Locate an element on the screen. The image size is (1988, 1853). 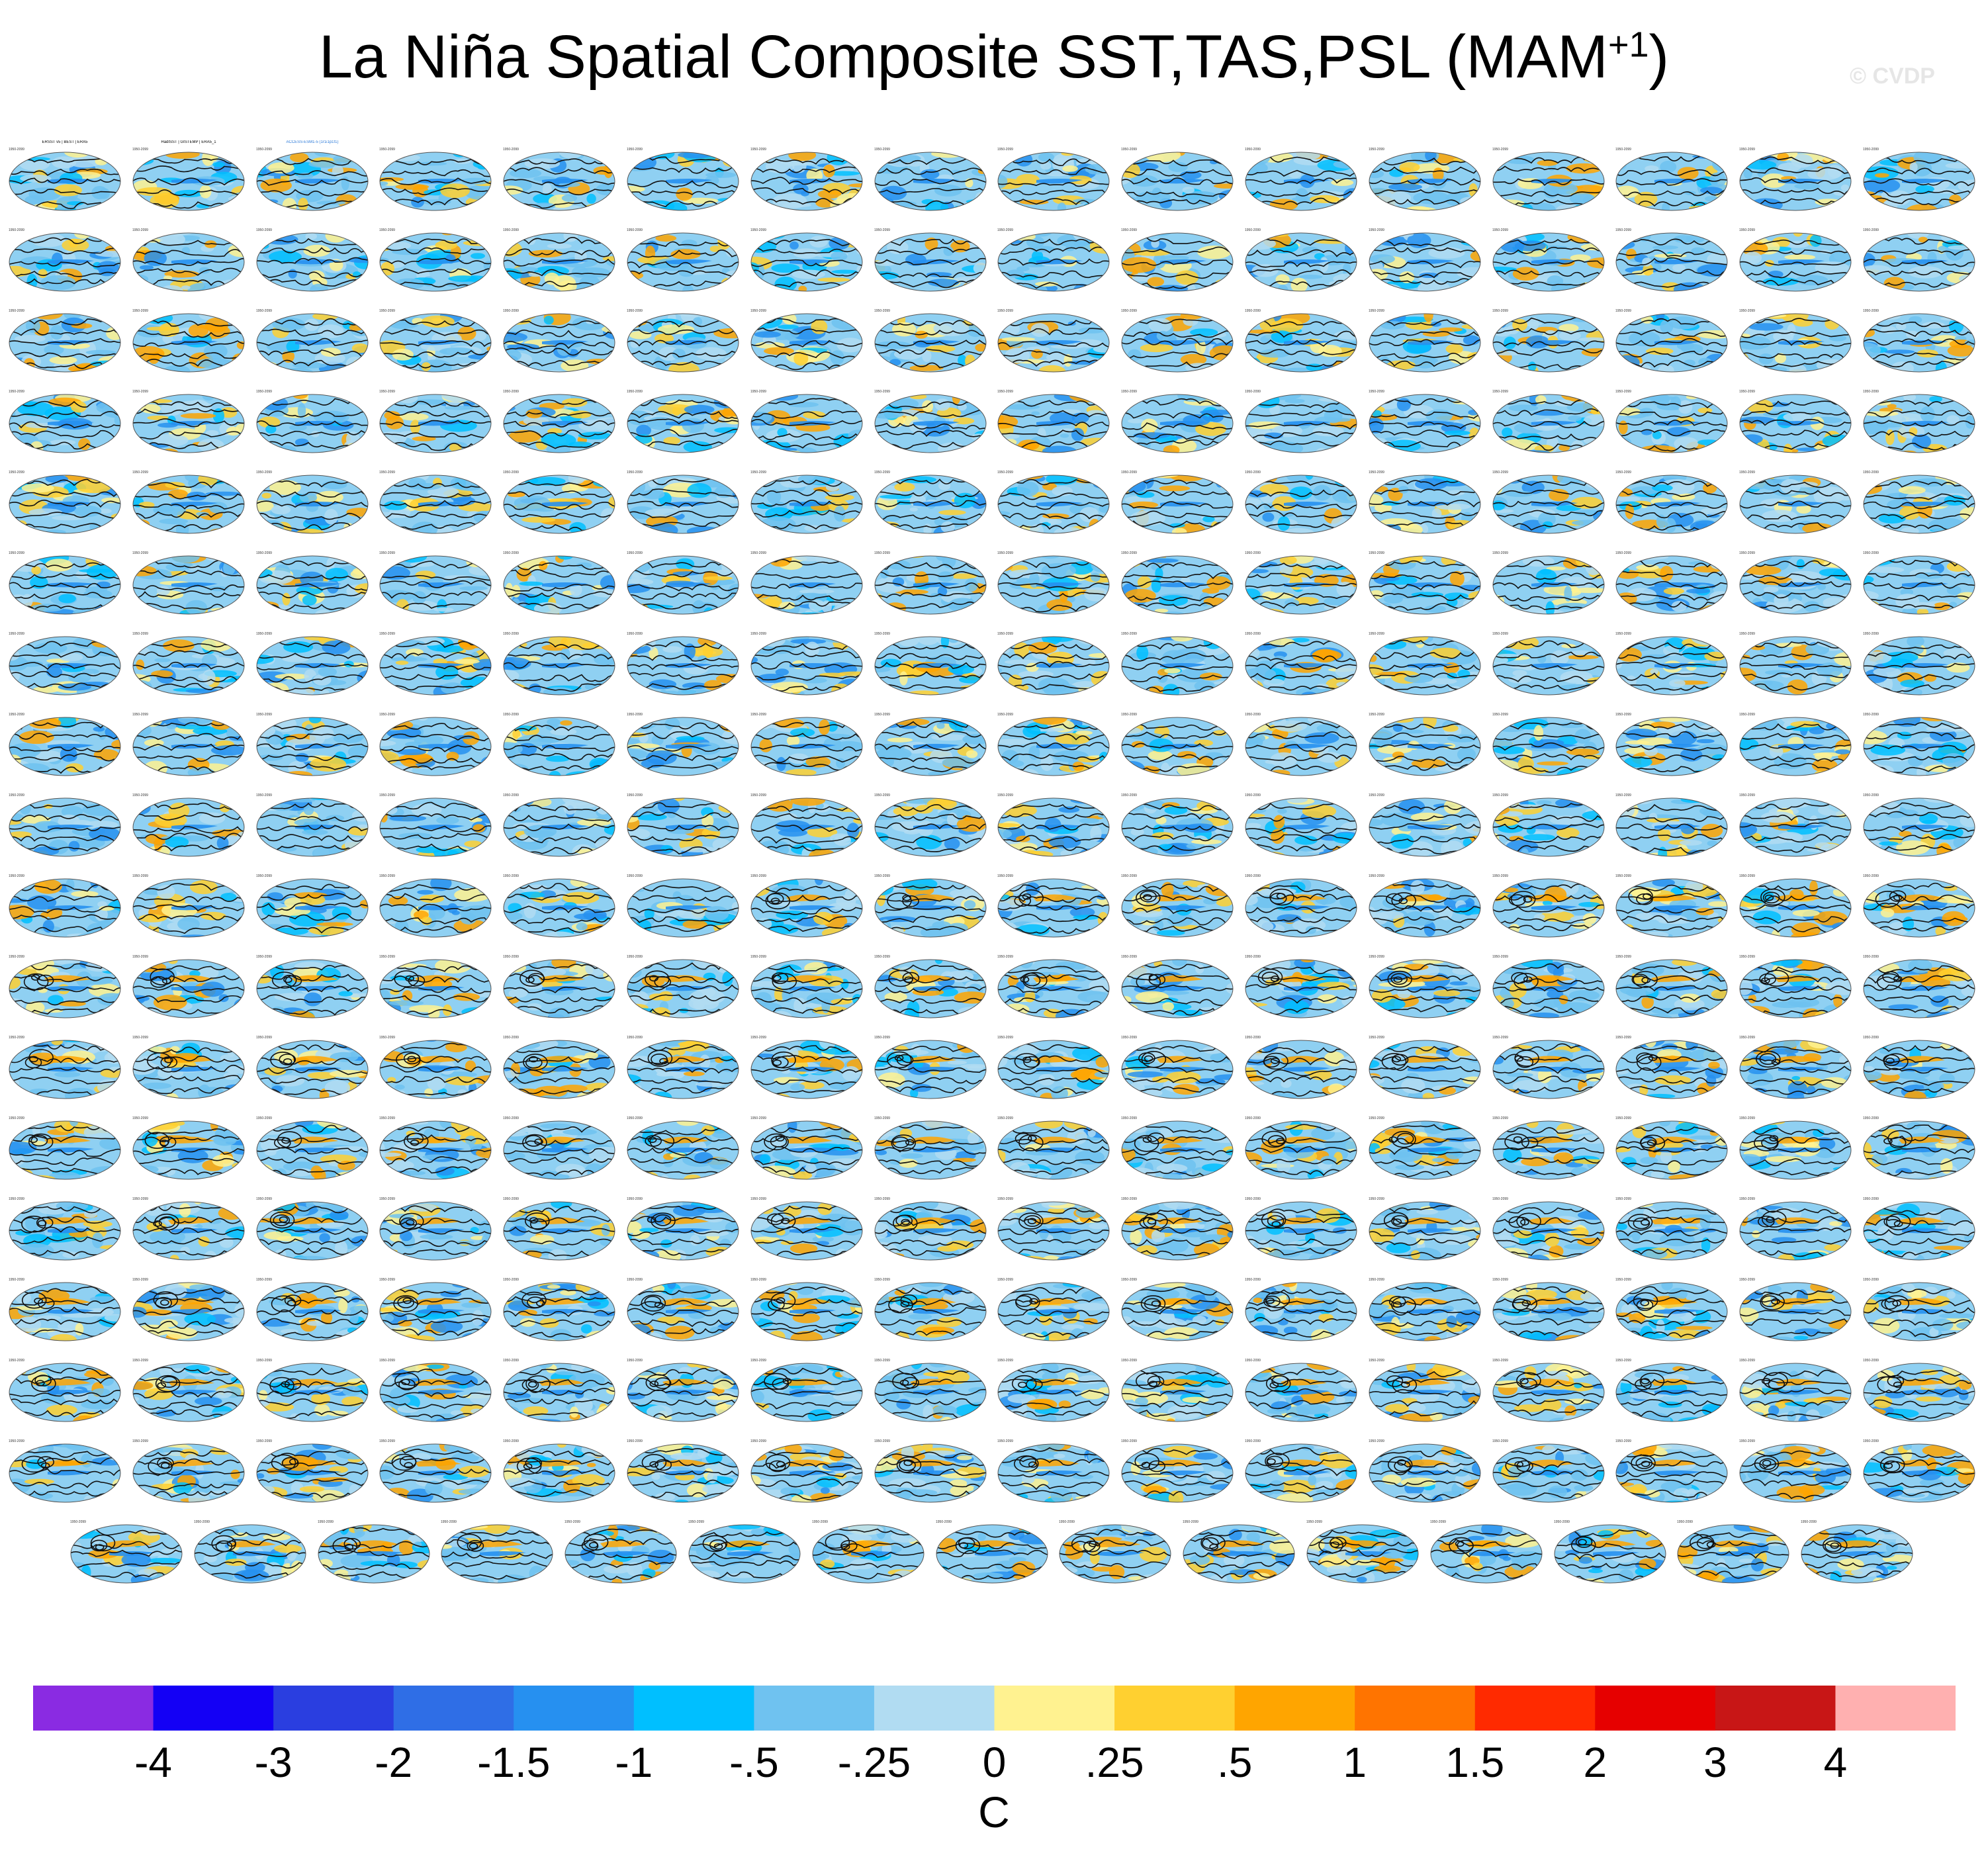
colorbar-tick-label: .5 is located at coordinates (1234, 1762).